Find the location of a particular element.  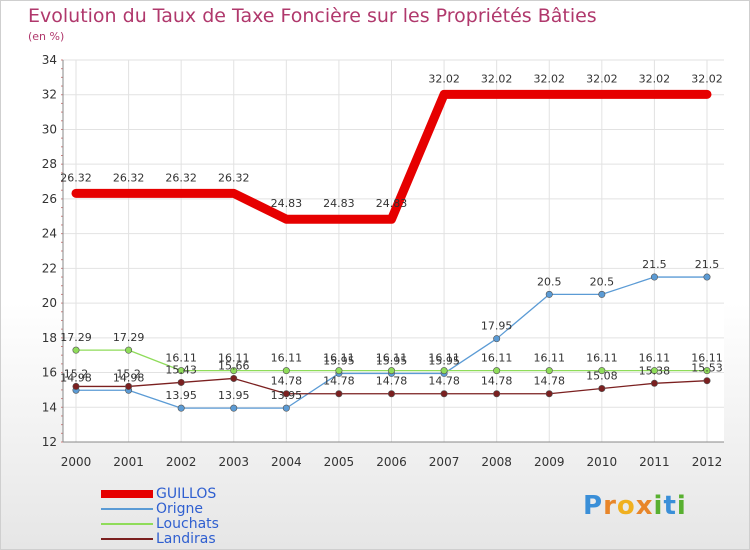

legend-swatch-louchats is located at coordinates (127, 524).